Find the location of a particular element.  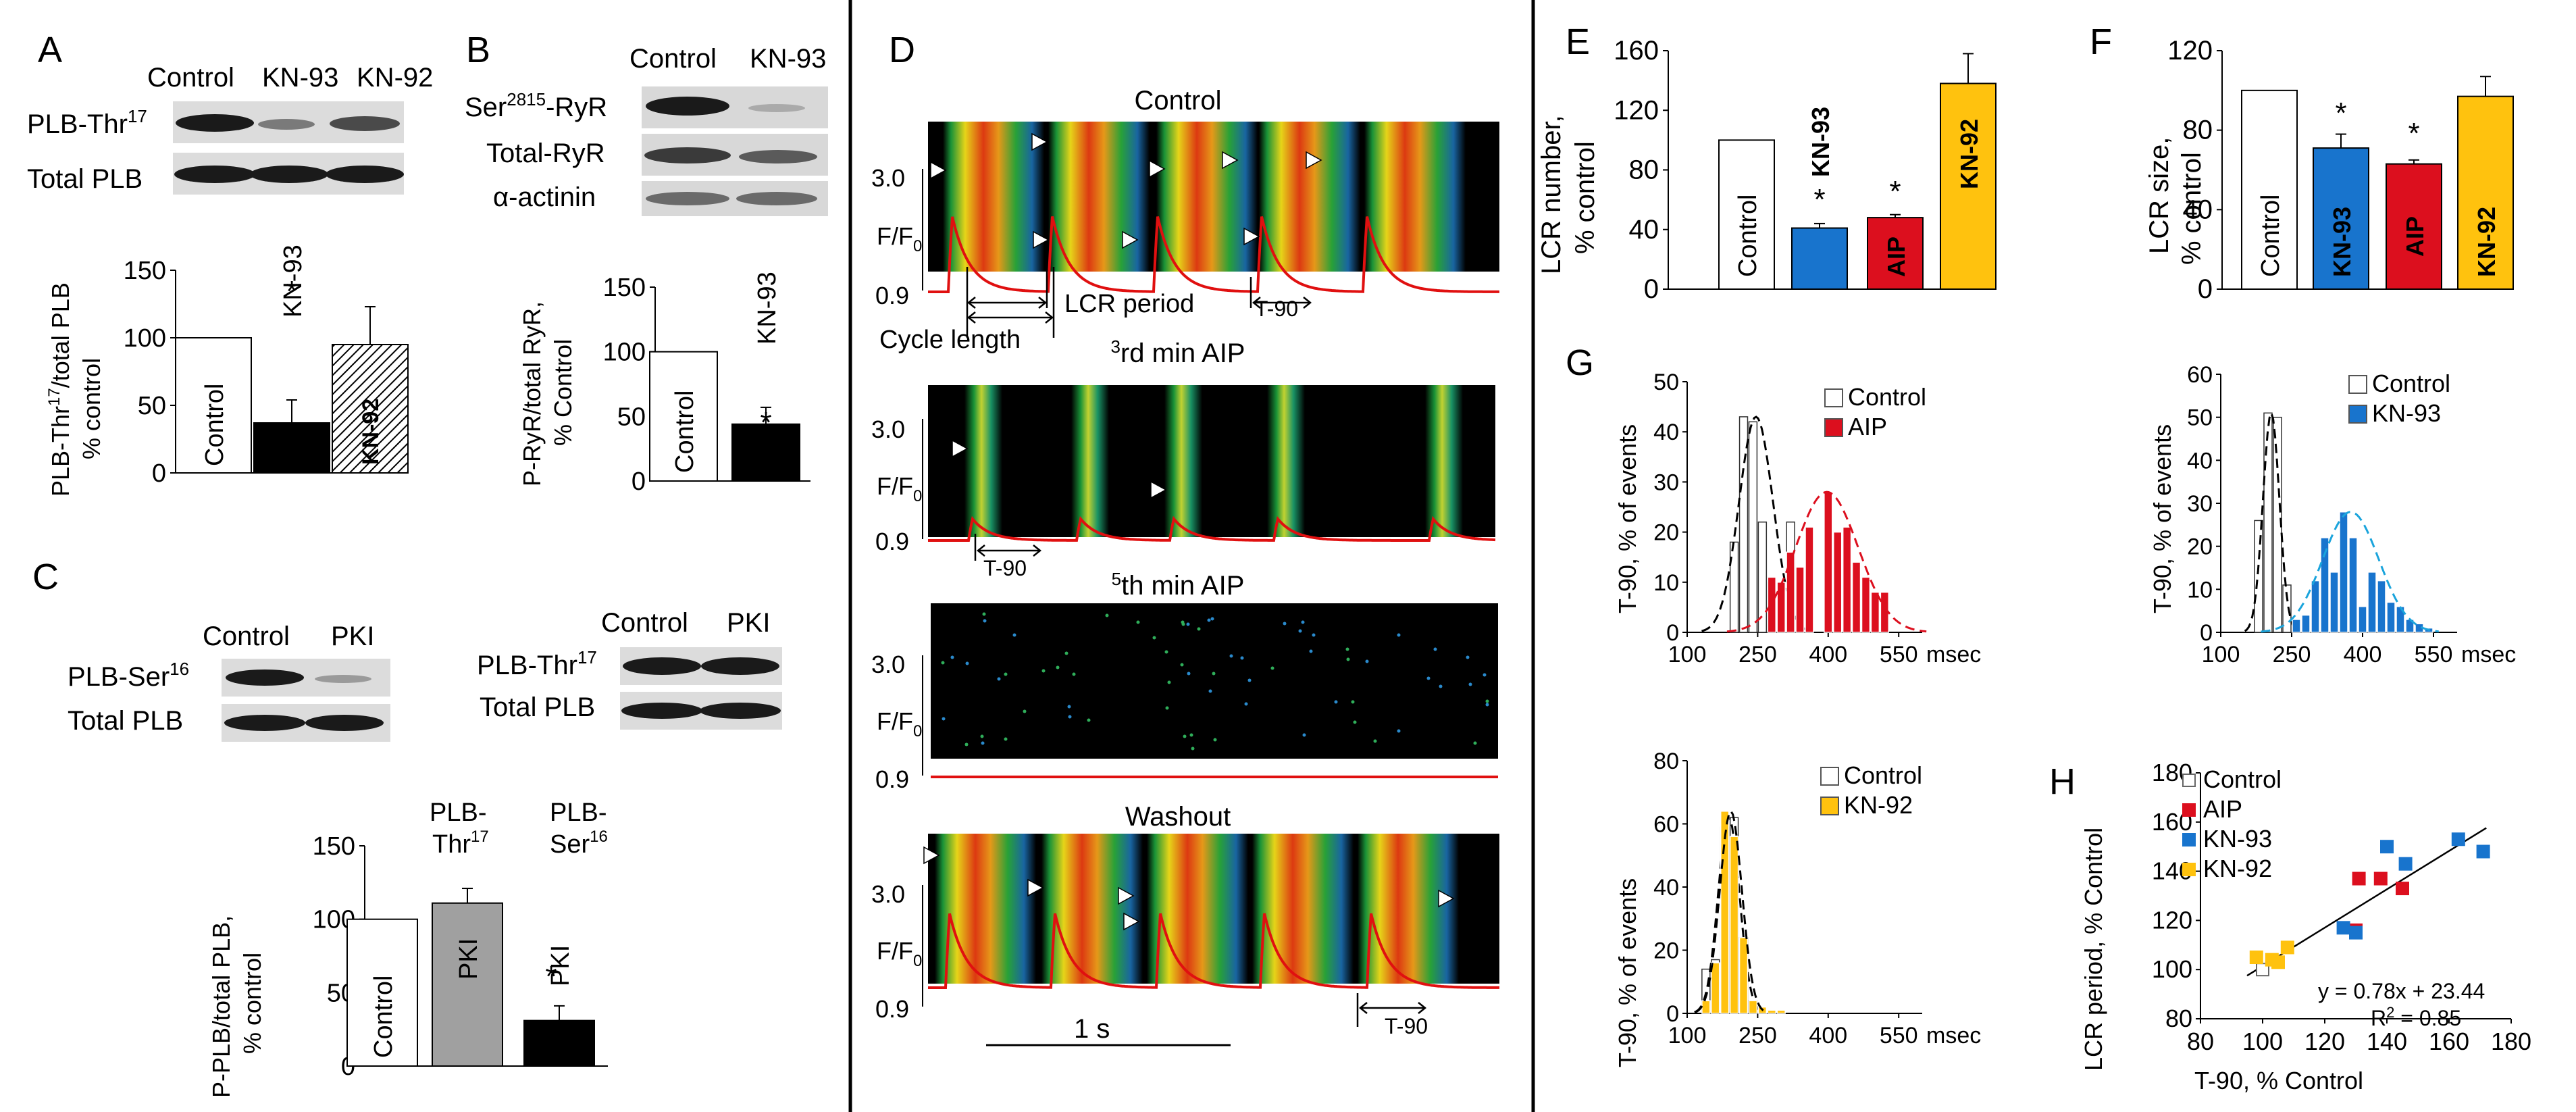

ytop-4: 3.0 is located at coordinates (888, 894).